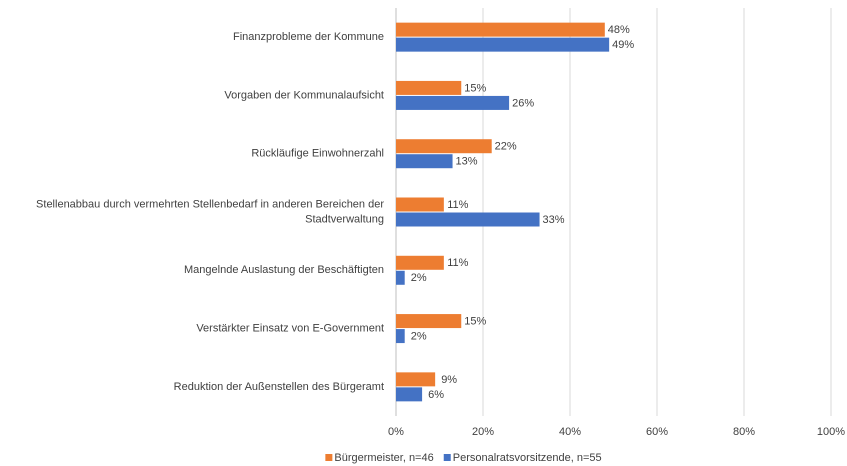 The width and height of the screenshot is (847, 466). I want to click on category-label: Finanzprobleme der Kommune, so click(308, 37).